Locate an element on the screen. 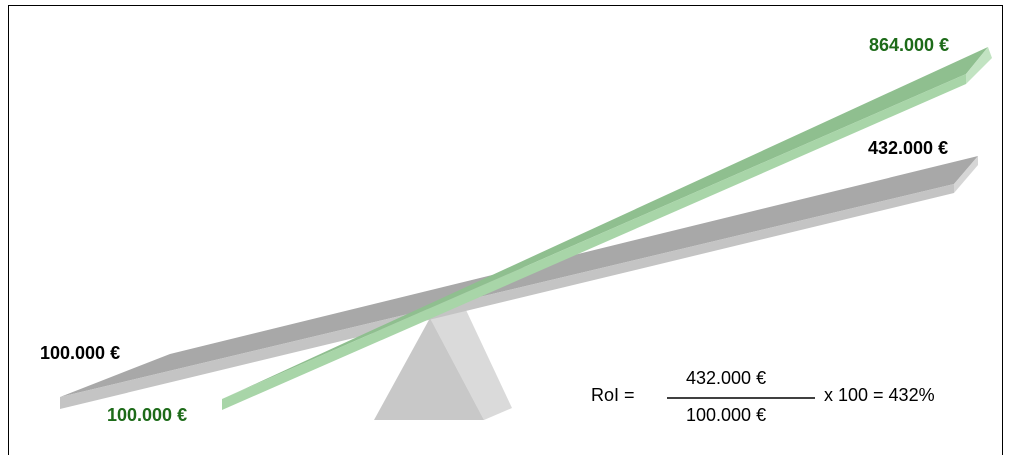 This screenshot has height=455, width=1010. green-beam-end is located at coordinates (979, 65).